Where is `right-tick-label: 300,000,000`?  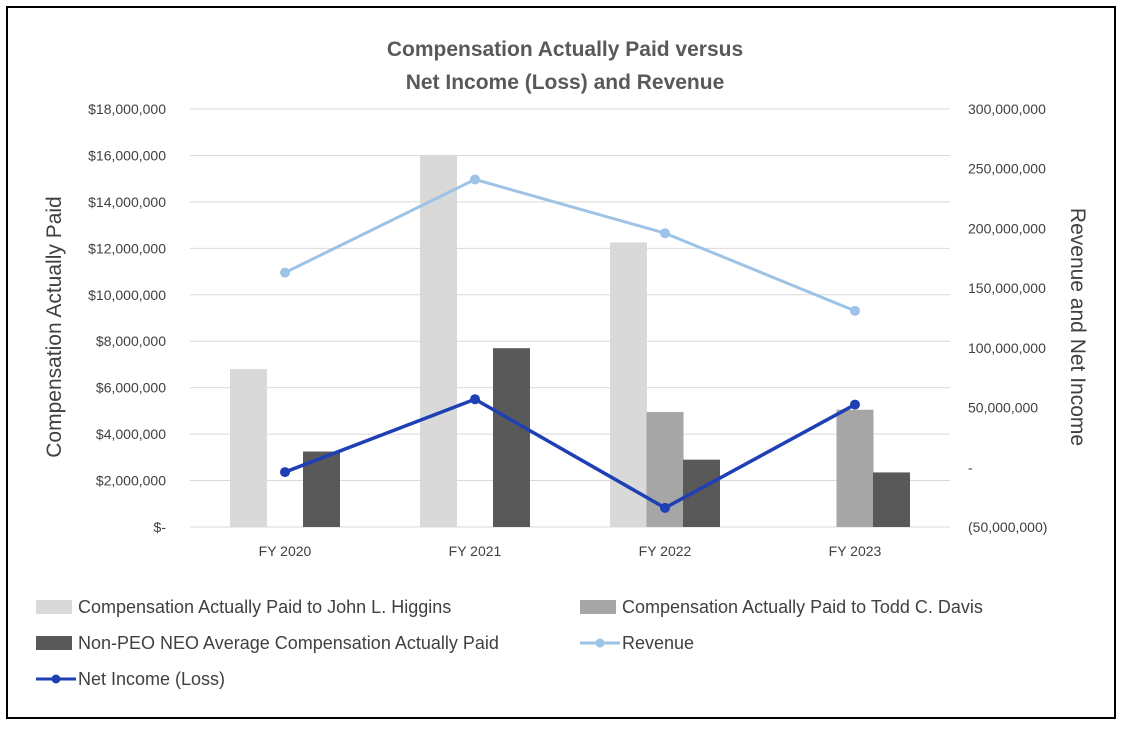 right-tick-label: 300,000,000 is located at coordinates (1007, 109).